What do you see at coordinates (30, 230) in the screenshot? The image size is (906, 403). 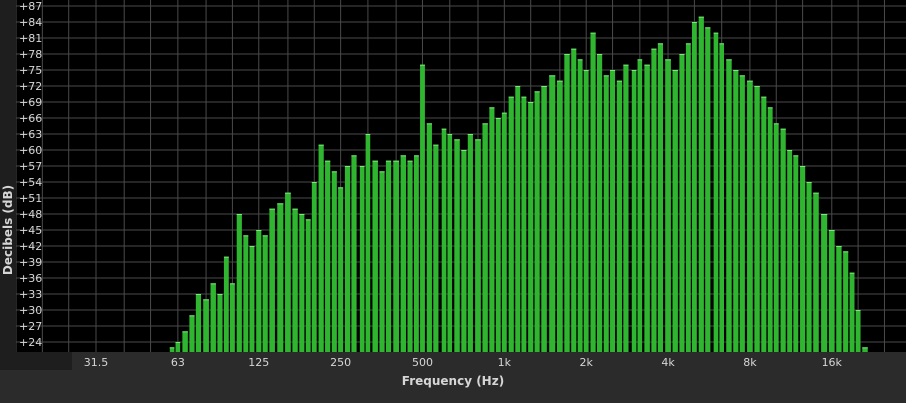 I see `y-tick-label: +45` at bounding box center [30, 230].